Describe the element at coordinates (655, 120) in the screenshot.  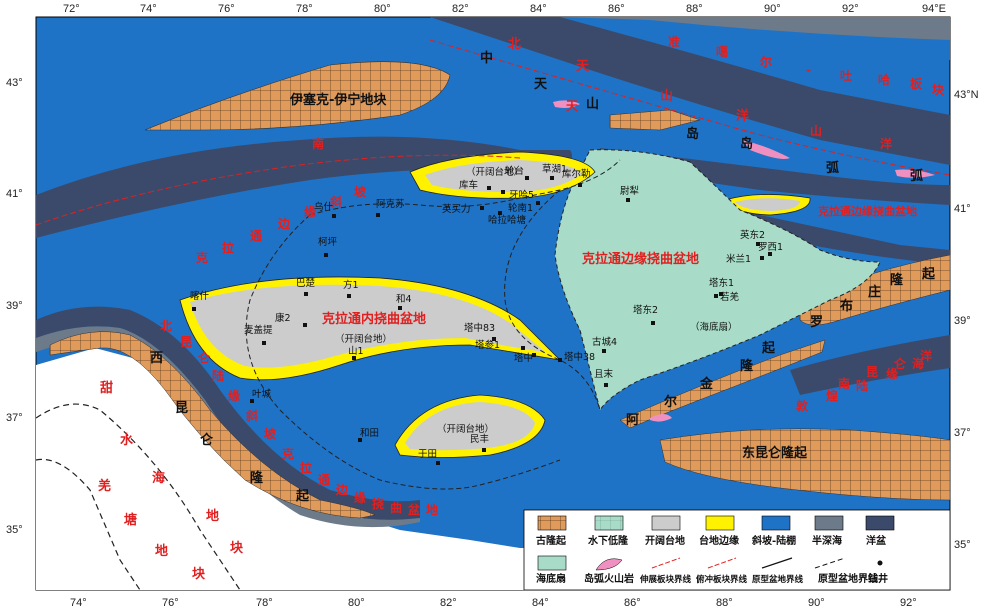
I see `uplift-tianshan-small` at that location.